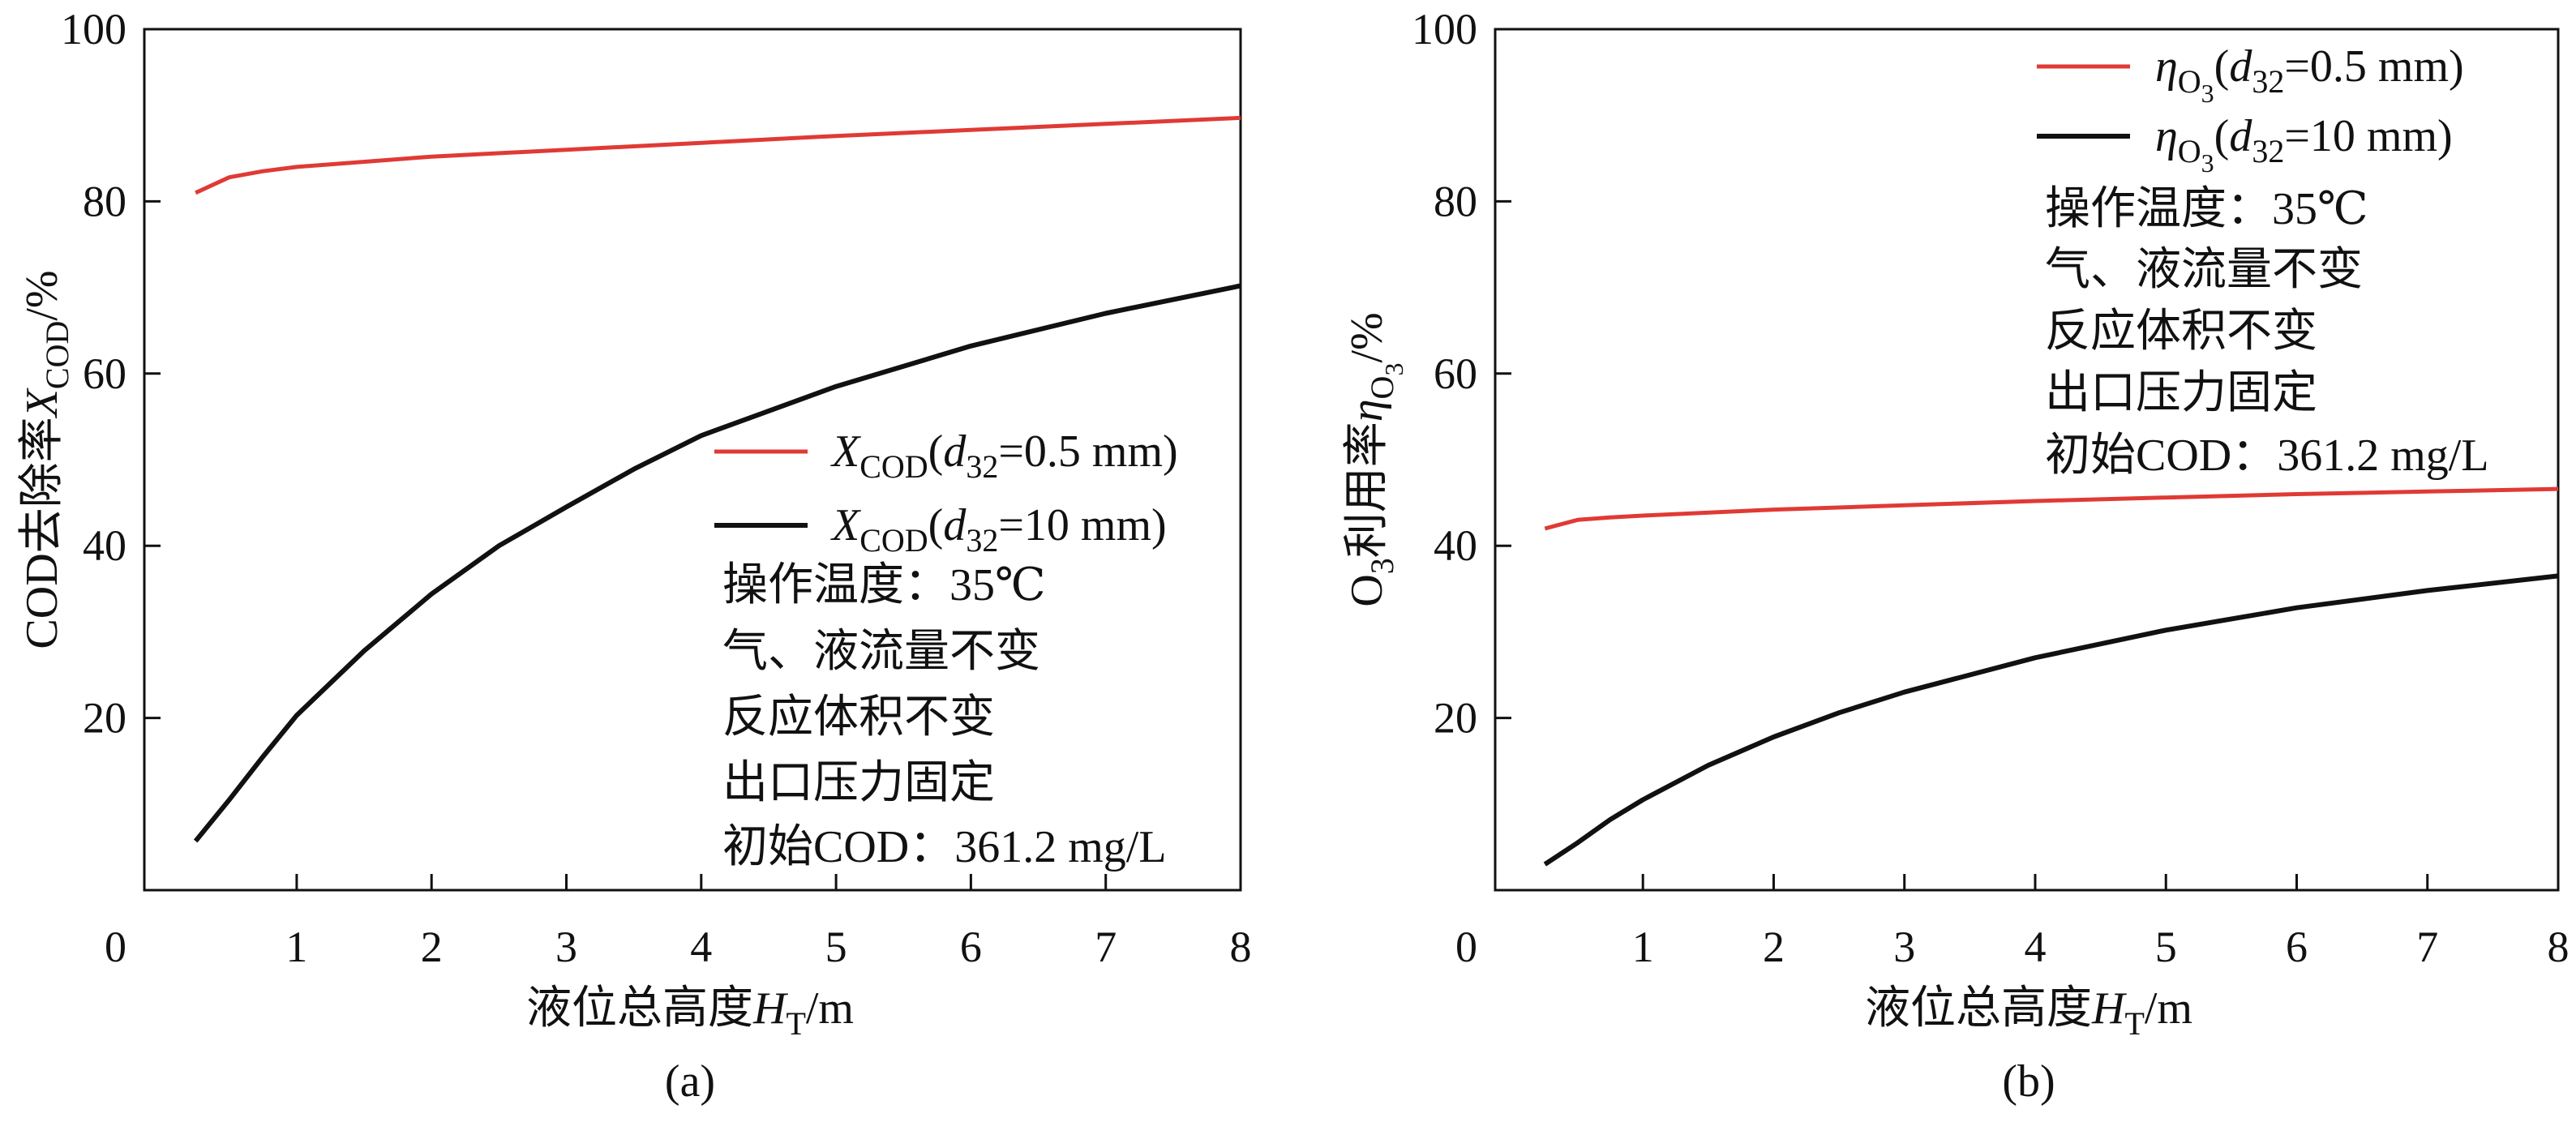  What do you see at coordinates (42, 533) in the screenshot?
I see `text-part: COD去除率` at bounding box center [42, 533].